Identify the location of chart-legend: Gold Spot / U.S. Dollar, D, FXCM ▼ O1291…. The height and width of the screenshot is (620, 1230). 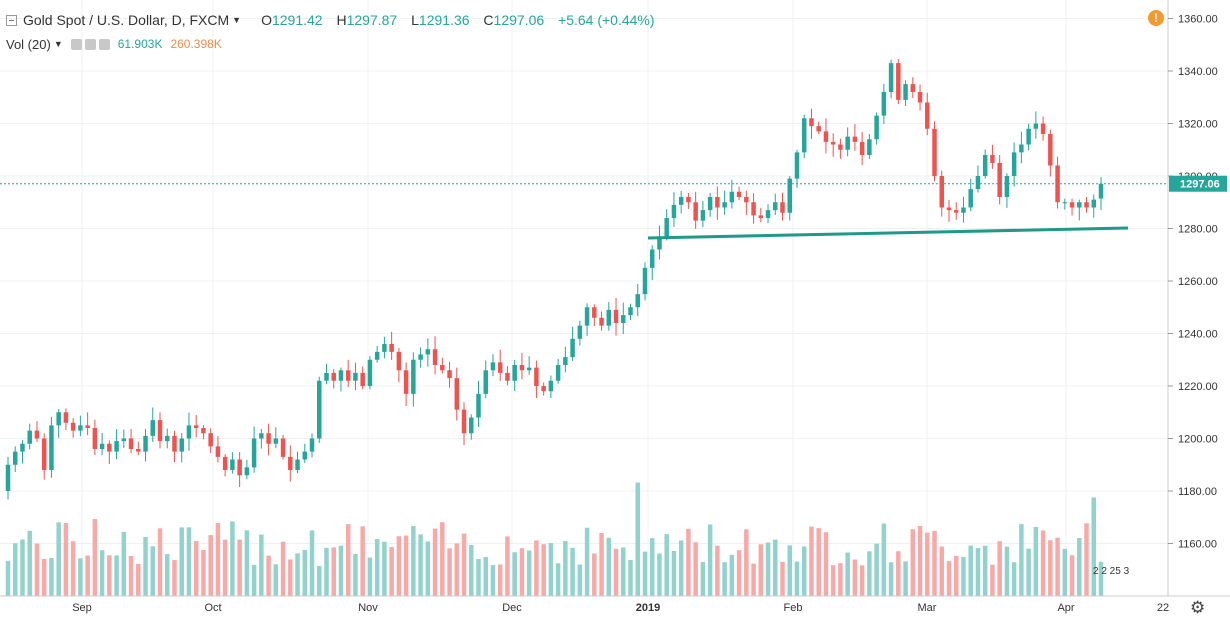
(330, 32).